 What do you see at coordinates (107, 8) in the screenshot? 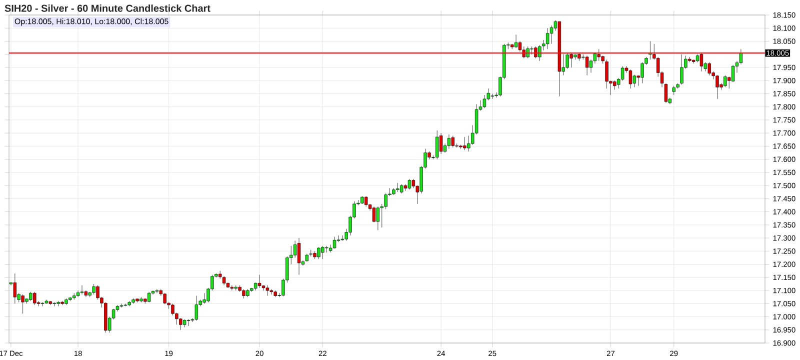
I see `chart-title: SIH20 - Silver - 60 Minute Candlestick Chart` at bounding box center [107, 8].